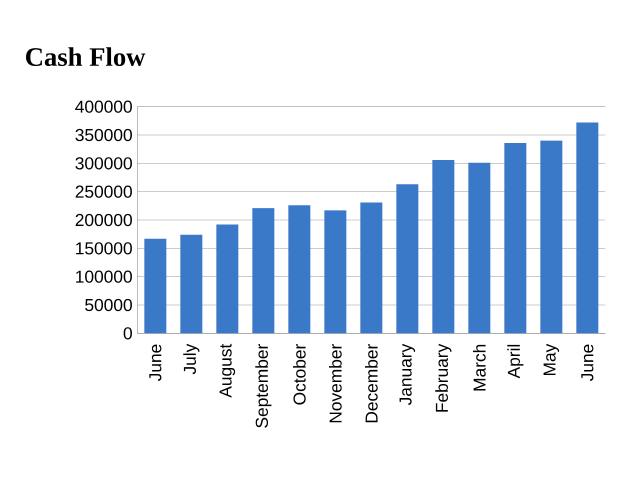 Image resolution: width=630 pixels, height=486 pixels. I want to click on y-tick-label: 200000, so click(104, 220).